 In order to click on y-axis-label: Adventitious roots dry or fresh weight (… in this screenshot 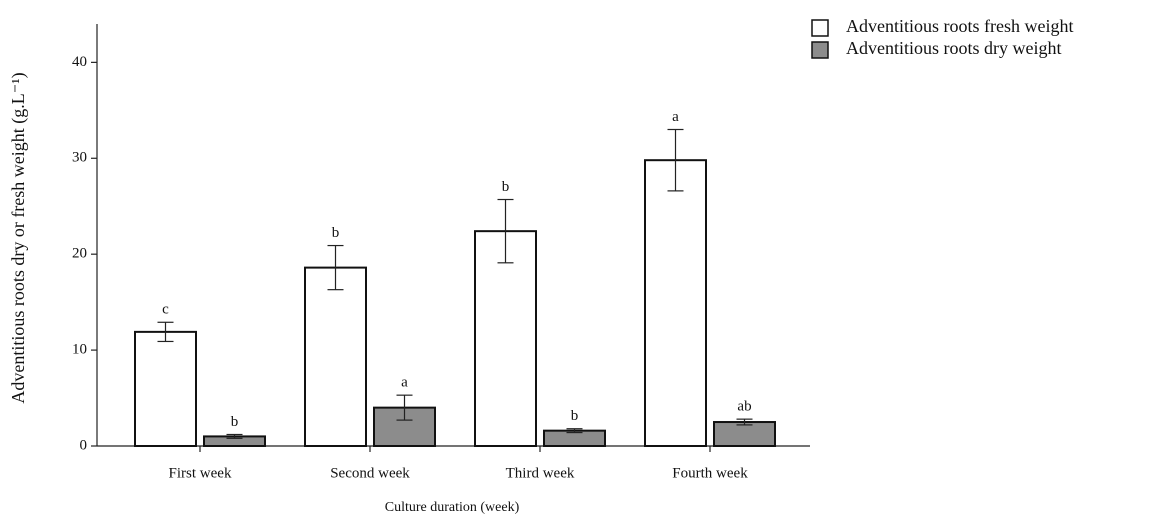, I will do `click(18, 237)`.